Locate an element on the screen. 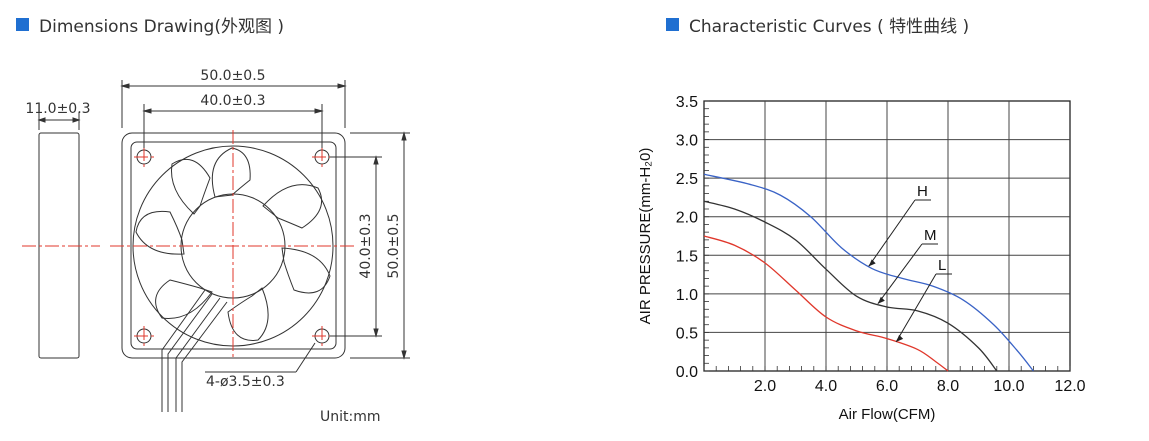 Image resolution: width=1149 pixels, height=441 pixels. fan-wires is located at coordinates (194, 350).